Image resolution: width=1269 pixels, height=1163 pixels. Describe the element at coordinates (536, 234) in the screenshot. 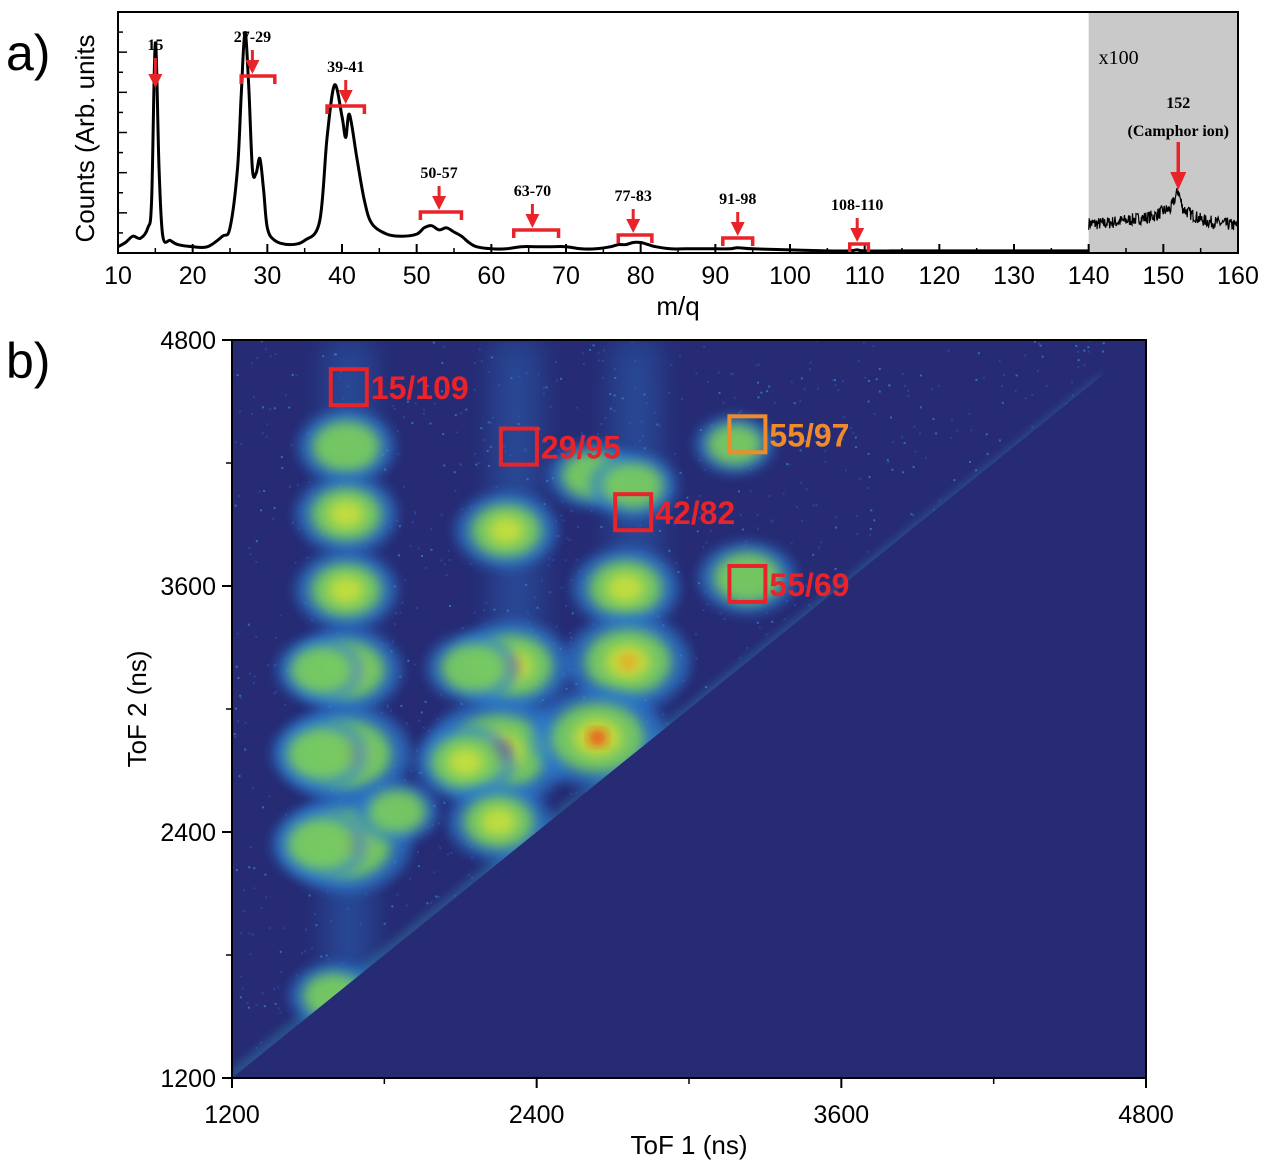

I see `peak-range-bracket` at that location.